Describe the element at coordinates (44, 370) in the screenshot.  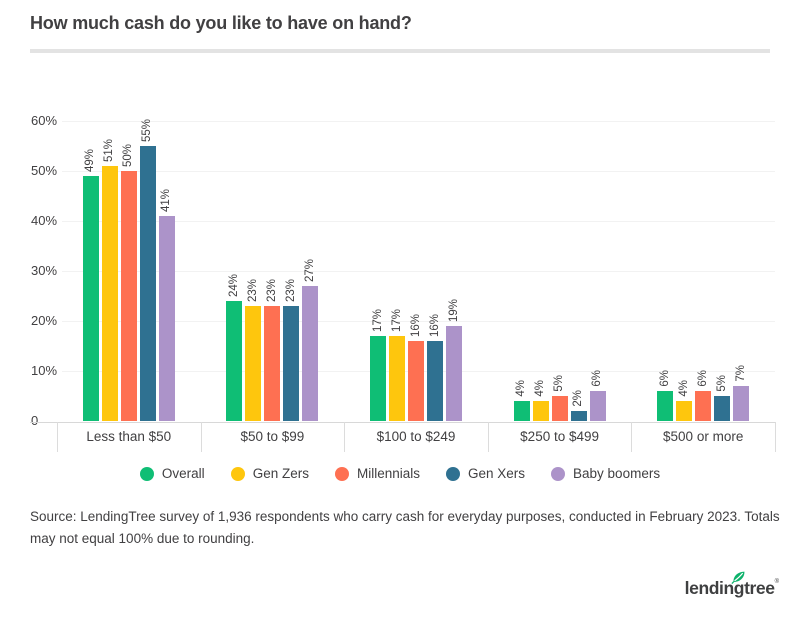
I see `y-tick-label: 10%` at that location.